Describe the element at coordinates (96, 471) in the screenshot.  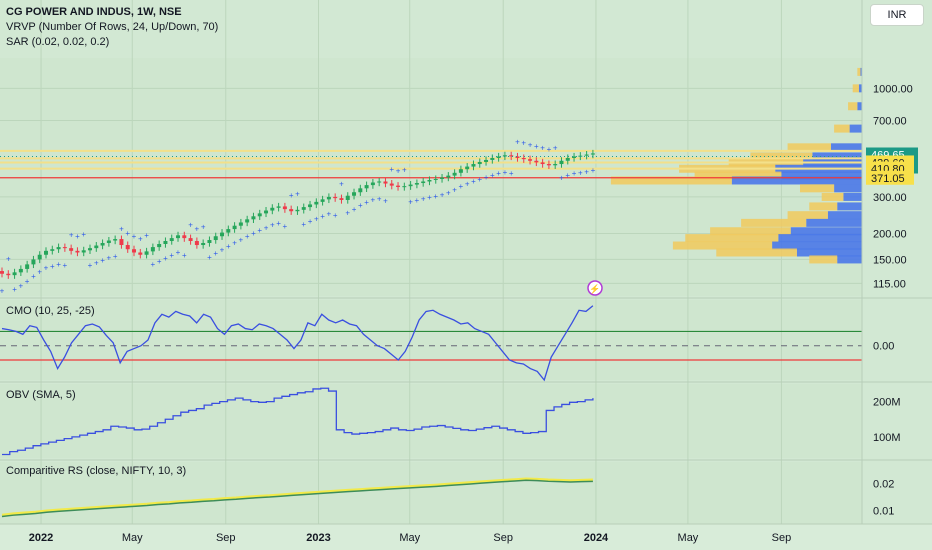
I see `crs-legend: Comparitive RS (close, NIFTY, 10, 3)` at that location.